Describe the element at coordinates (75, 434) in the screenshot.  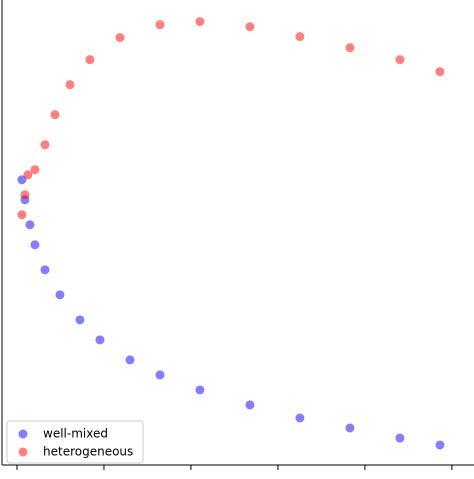
I see `legend-label: well-mixed` at that location.